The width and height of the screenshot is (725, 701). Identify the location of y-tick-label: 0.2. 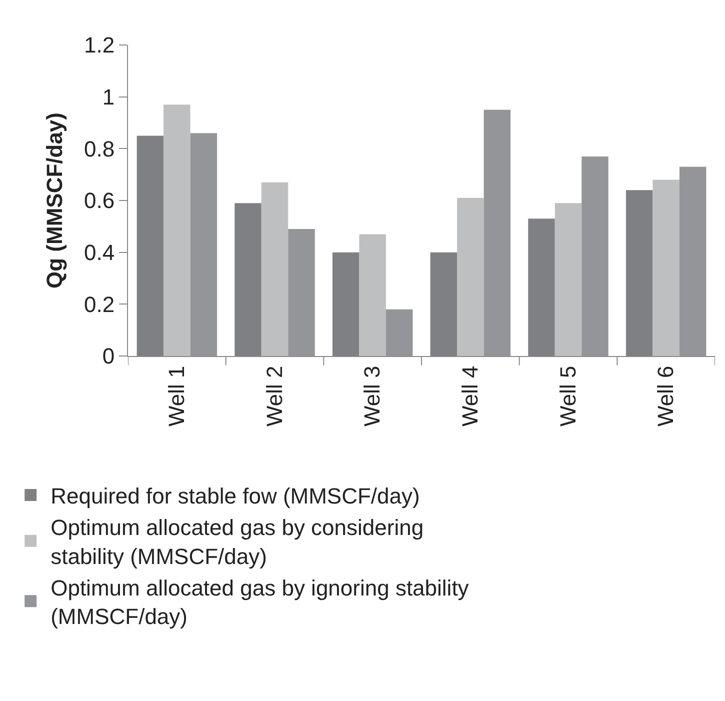
(99, 304).